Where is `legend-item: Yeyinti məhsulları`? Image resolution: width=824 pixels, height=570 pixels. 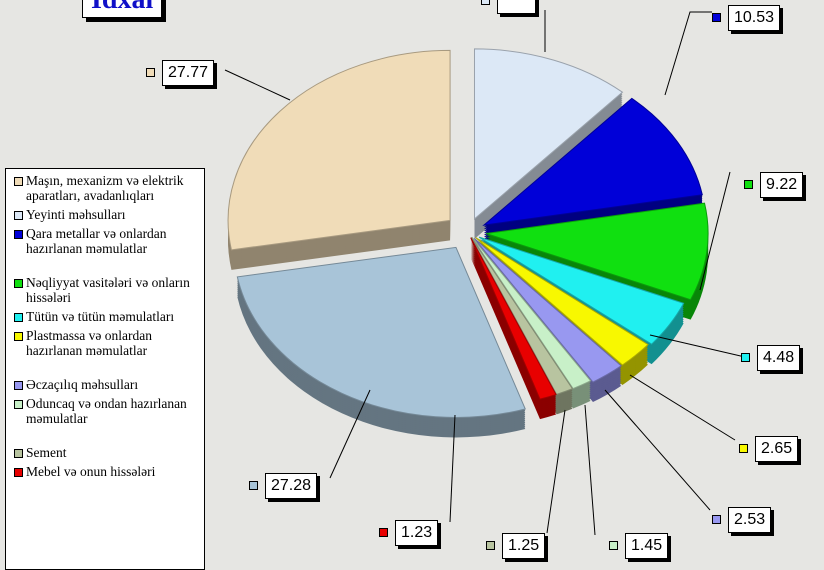 legend-item: Yeyinti məhsulları is located at coordinates (105, 214).